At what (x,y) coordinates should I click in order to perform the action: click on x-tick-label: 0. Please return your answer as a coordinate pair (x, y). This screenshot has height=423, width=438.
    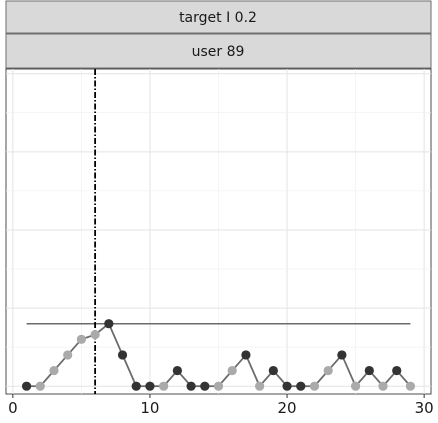
    Looking at the image, I should click on (13, 408).